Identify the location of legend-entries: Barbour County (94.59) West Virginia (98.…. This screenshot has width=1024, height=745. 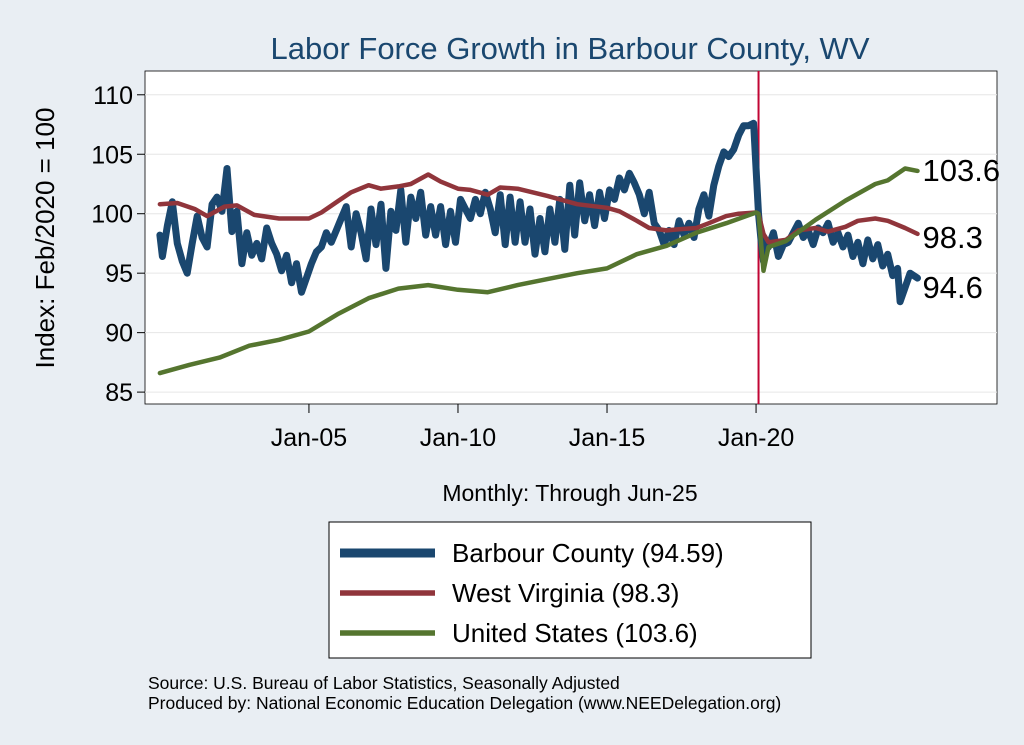
(532, 593).